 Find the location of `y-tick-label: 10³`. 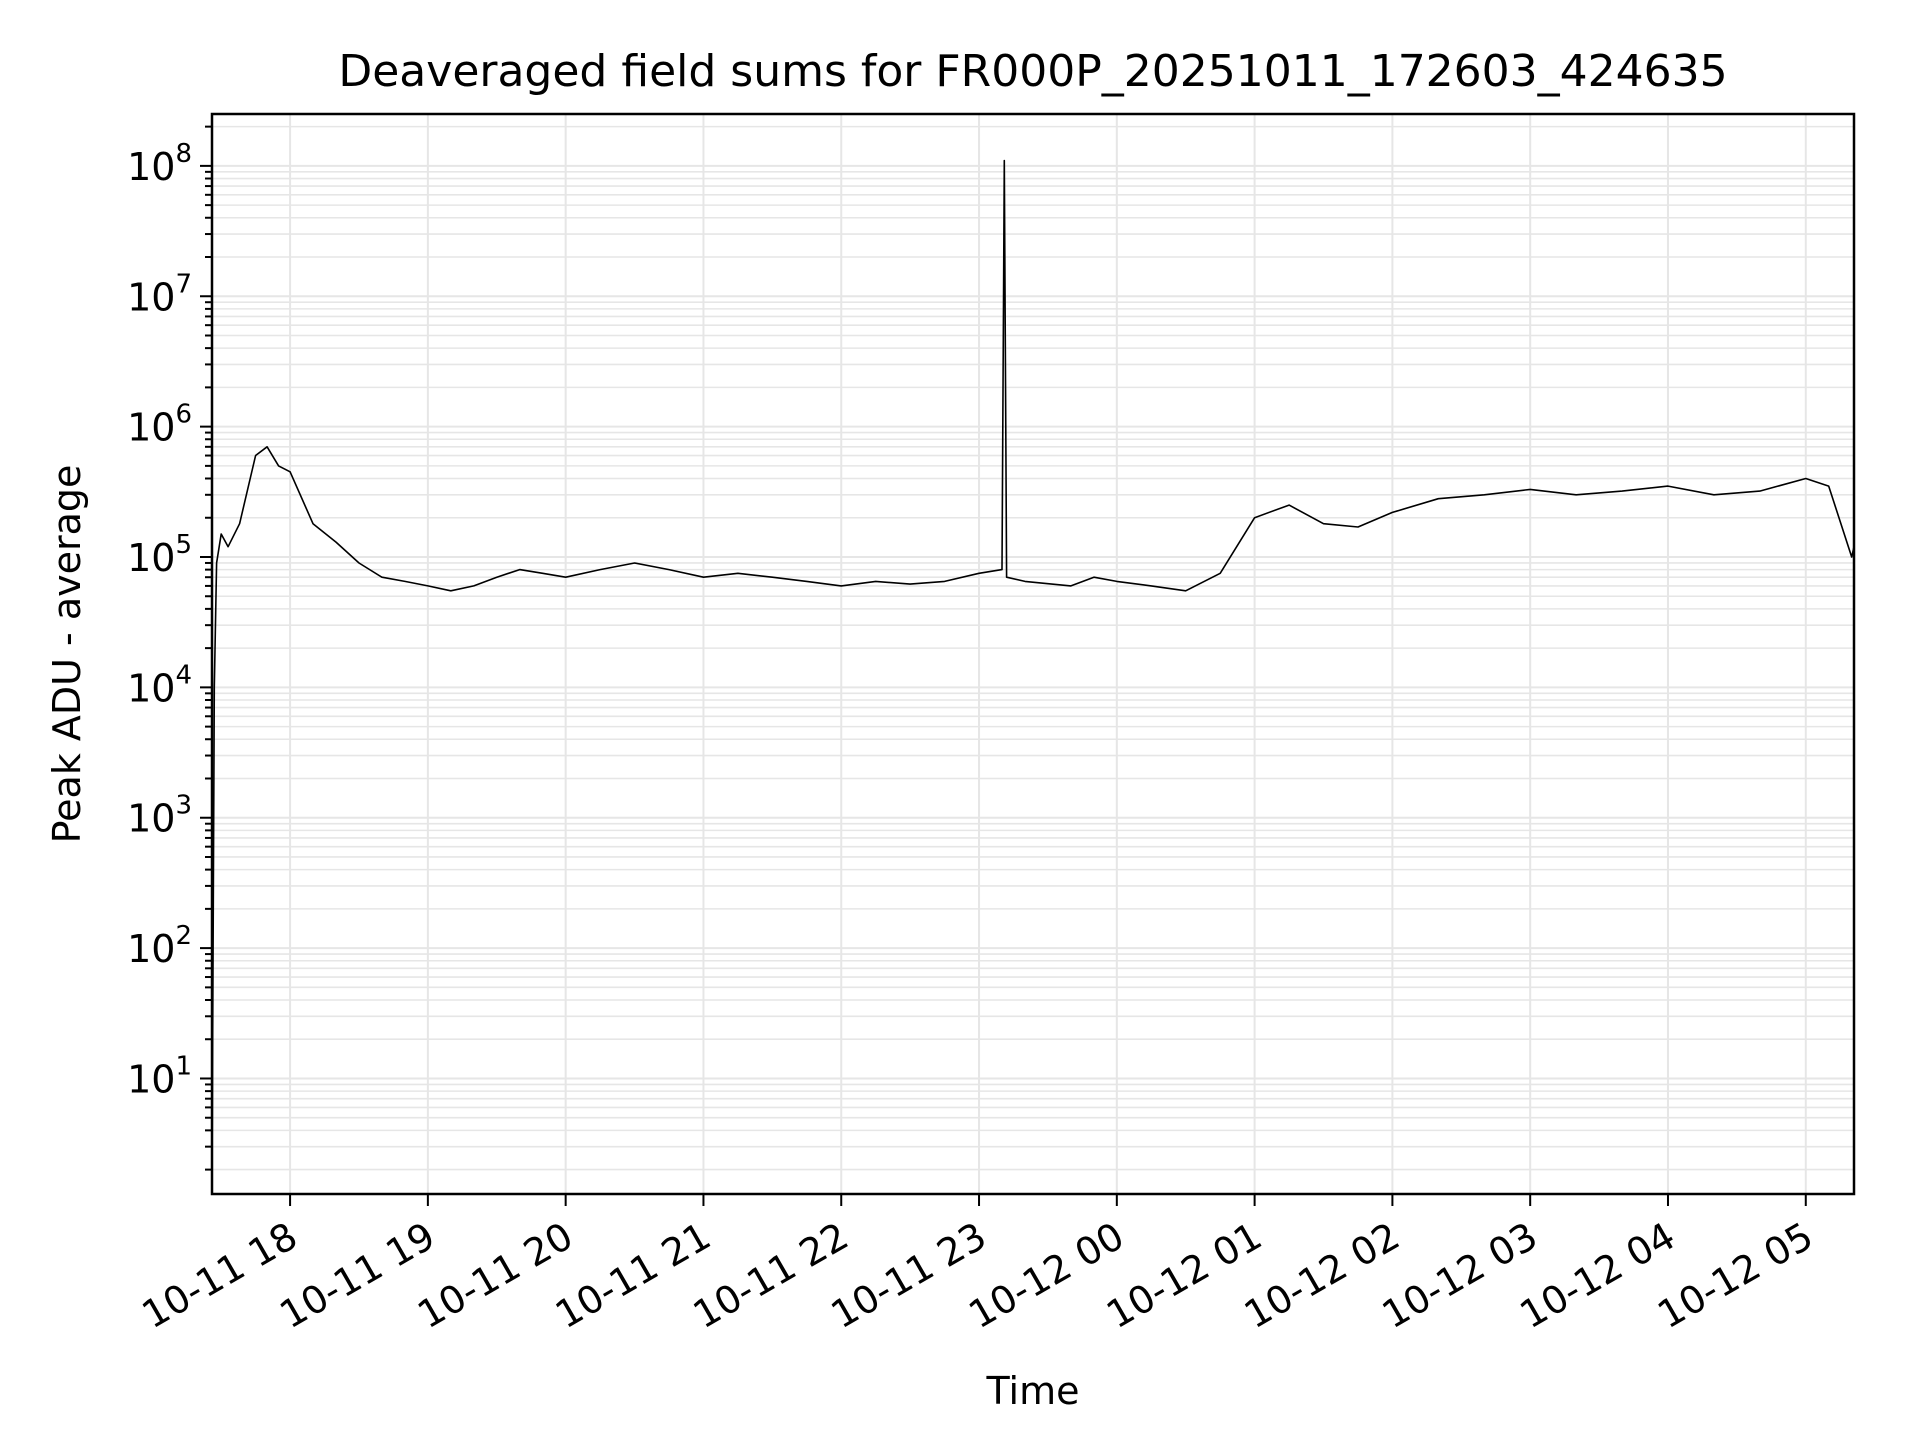

y-tick-label: 10³ is located at coordinates (159, 816).